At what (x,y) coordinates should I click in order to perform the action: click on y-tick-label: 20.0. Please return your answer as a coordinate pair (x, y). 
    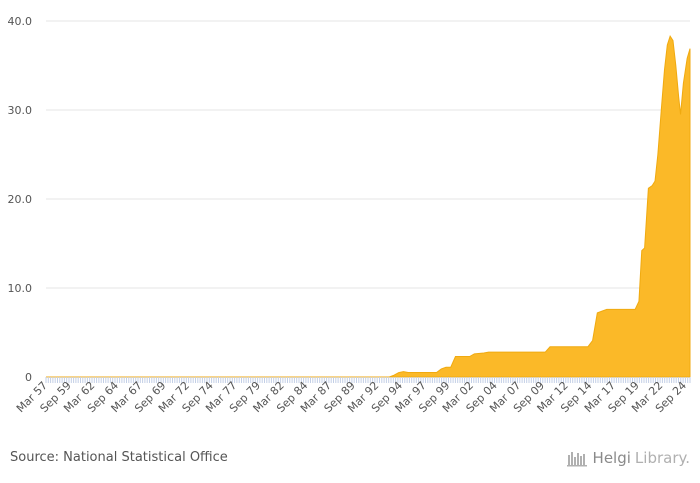
    Looking at the image, I should click on (20, 199).